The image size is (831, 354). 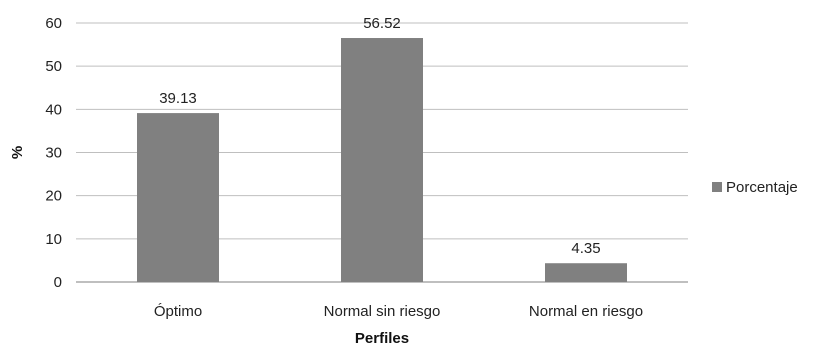 I want to click on x-category-labels: Óptimo Normal sin riesgo Normal en riesgo, so click(x=398, y=311).